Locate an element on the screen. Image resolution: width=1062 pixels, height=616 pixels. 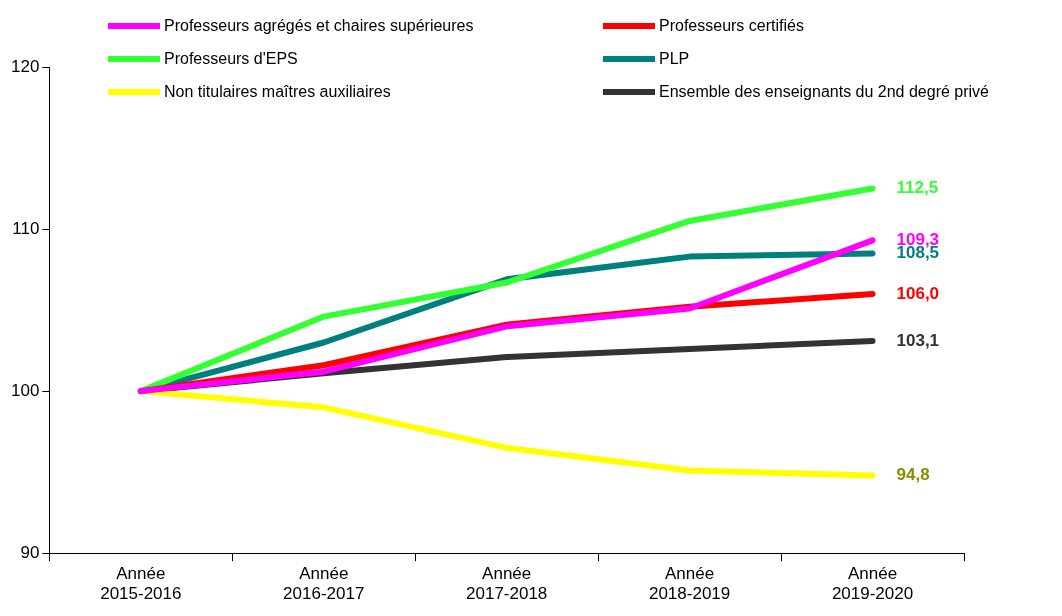
data-label: 106,0 is located at coordinates (918, 293).